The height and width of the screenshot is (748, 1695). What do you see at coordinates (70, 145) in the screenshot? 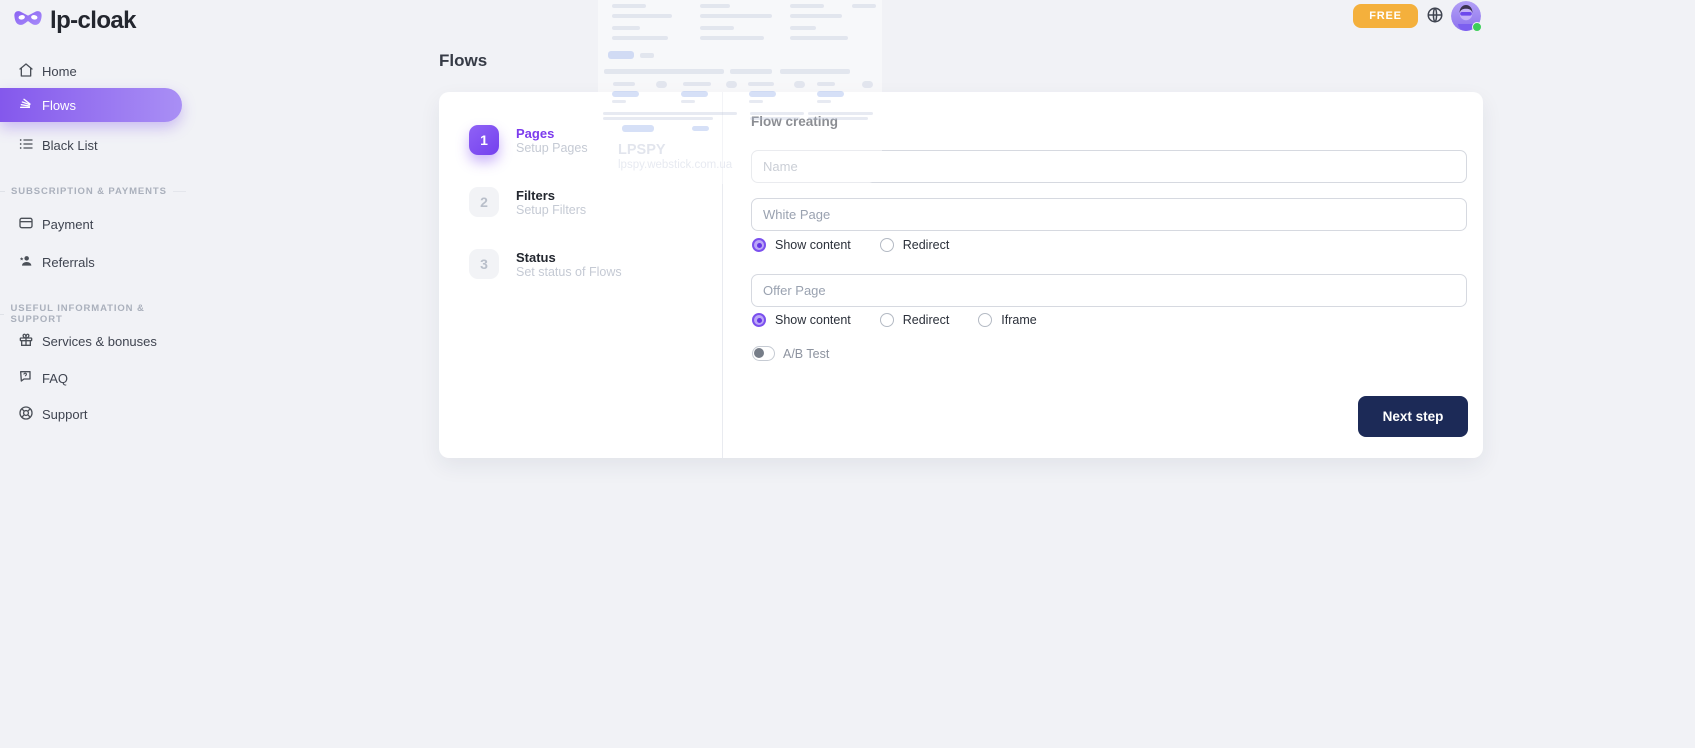
I see `sidebar-item-label: Black List` at bounding box center [70, 145].